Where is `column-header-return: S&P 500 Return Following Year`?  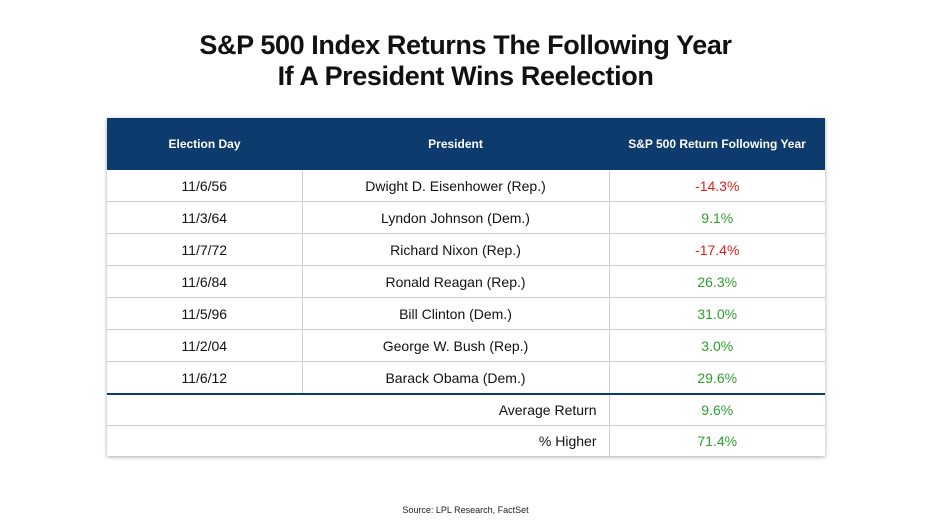 column-header-return: S&P 500 Return Following Year is located at coordinates (717, 144).